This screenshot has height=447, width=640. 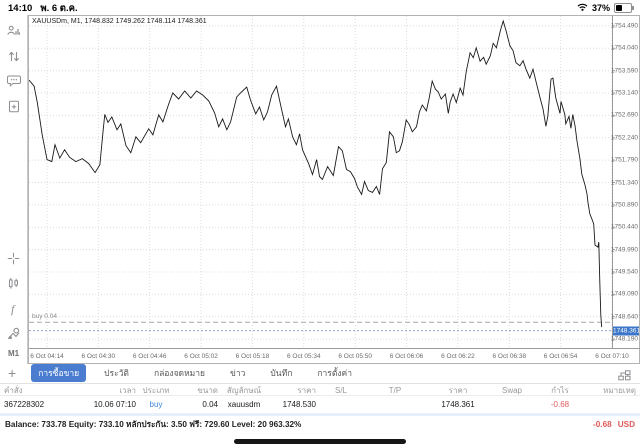 What do you see at coordinates (600, 8) in the screenshot?
I see `battery-percent: 37%` at bounding box center [600, 8].